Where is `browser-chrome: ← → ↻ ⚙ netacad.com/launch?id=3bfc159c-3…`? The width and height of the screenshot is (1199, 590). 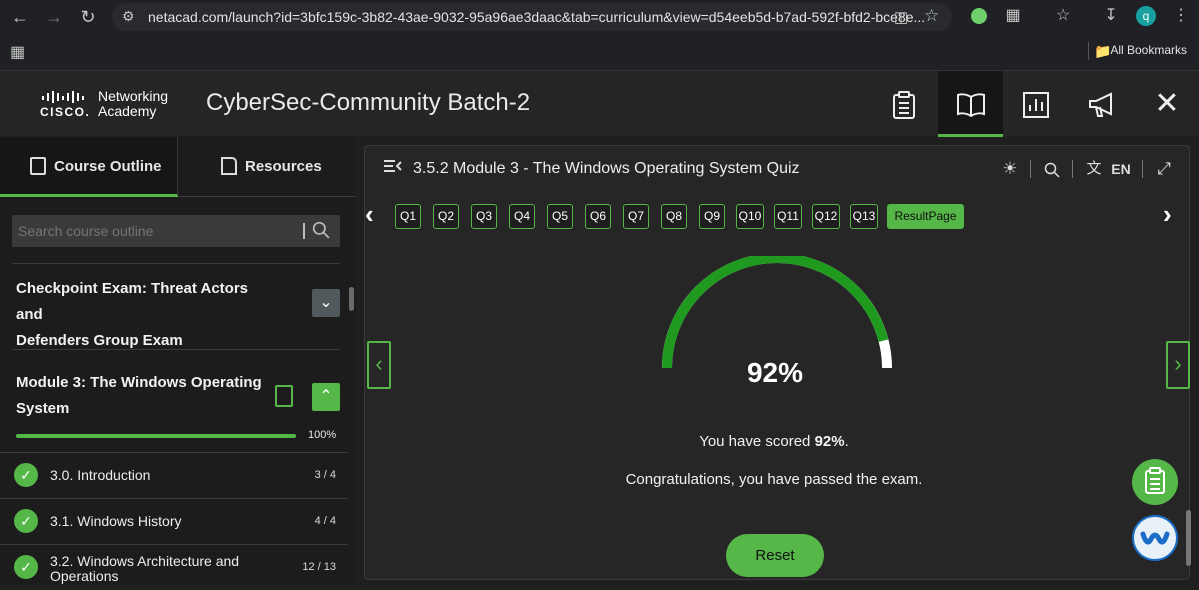
browser-chrome: ← → ↻ ⚙ netacad.com/launch?id=3bfc159c-3… is located at coordinates (599, 35).